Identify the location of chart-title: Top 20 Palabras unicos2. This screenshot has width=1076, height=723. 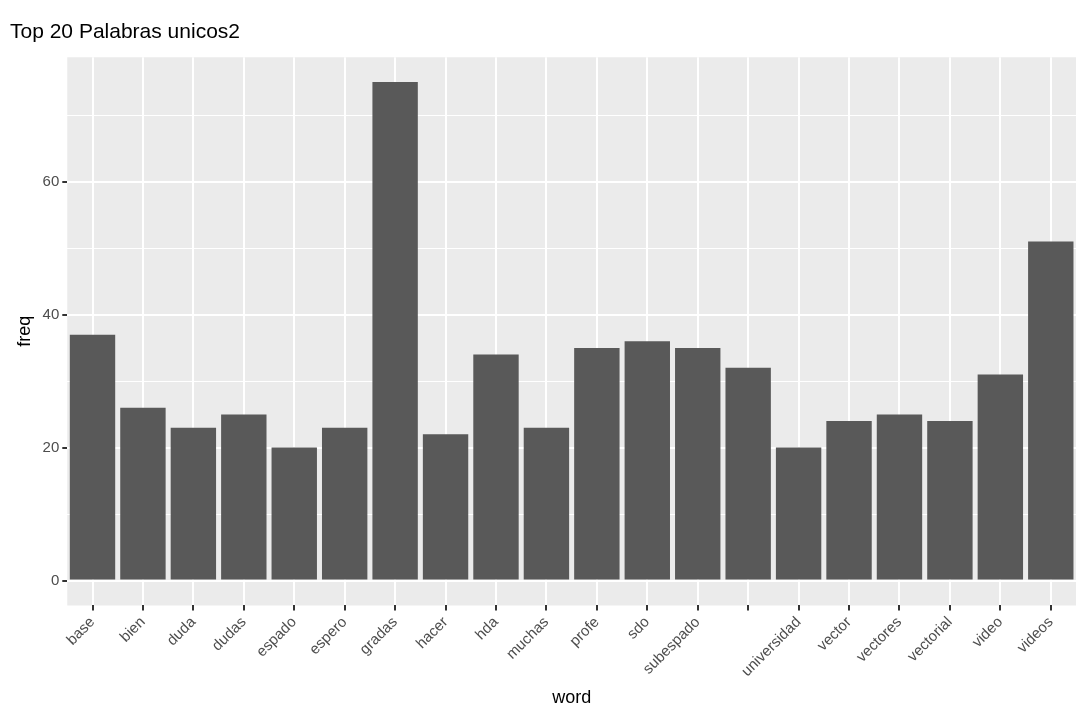
(125, 31).